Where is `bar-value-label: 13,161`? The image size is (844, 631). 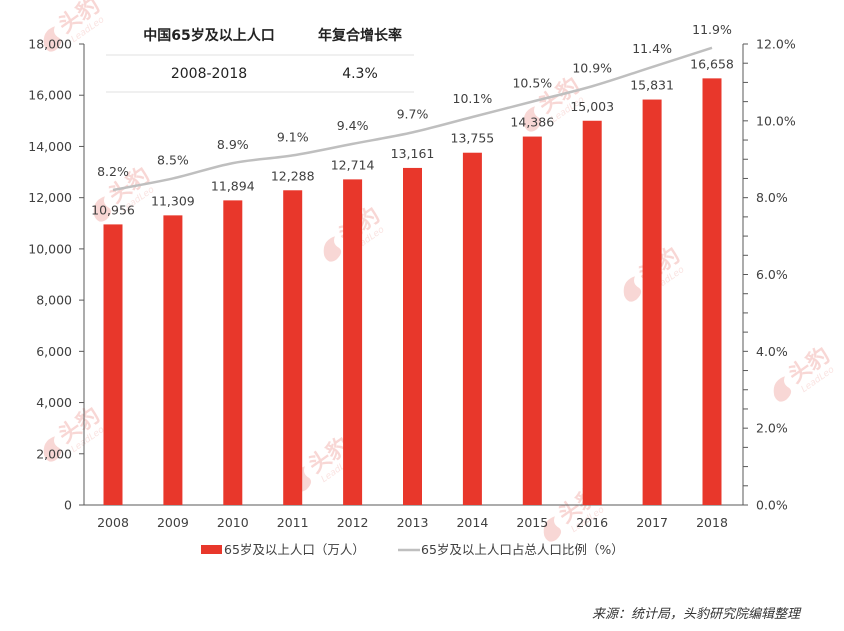
bar-value-label: 13,161 is located at coordinates (413, 153).